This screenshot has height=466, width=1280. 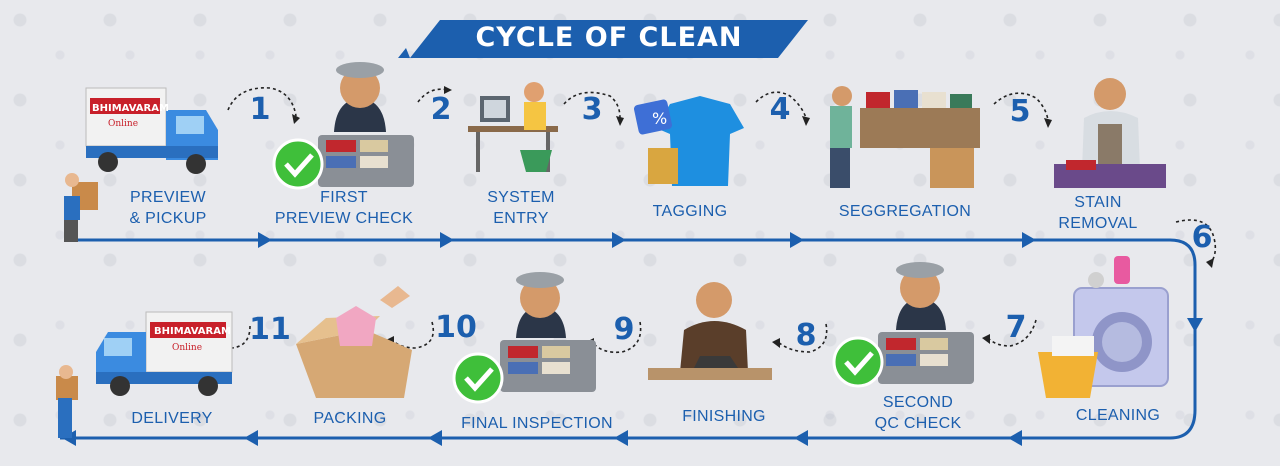 I want to click on sorting-table-icon, so click(x=905, y=137).